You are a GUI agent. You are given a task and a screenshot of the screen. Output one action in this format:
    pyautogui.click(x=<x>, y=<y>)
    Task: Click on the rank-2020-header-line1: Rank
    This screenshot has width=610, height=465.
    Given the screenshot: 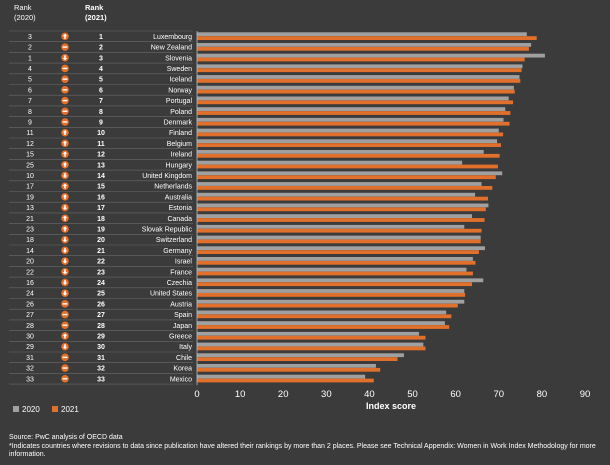 What is the action you would take?
    pyautogui.click(x=23, y=7)
    